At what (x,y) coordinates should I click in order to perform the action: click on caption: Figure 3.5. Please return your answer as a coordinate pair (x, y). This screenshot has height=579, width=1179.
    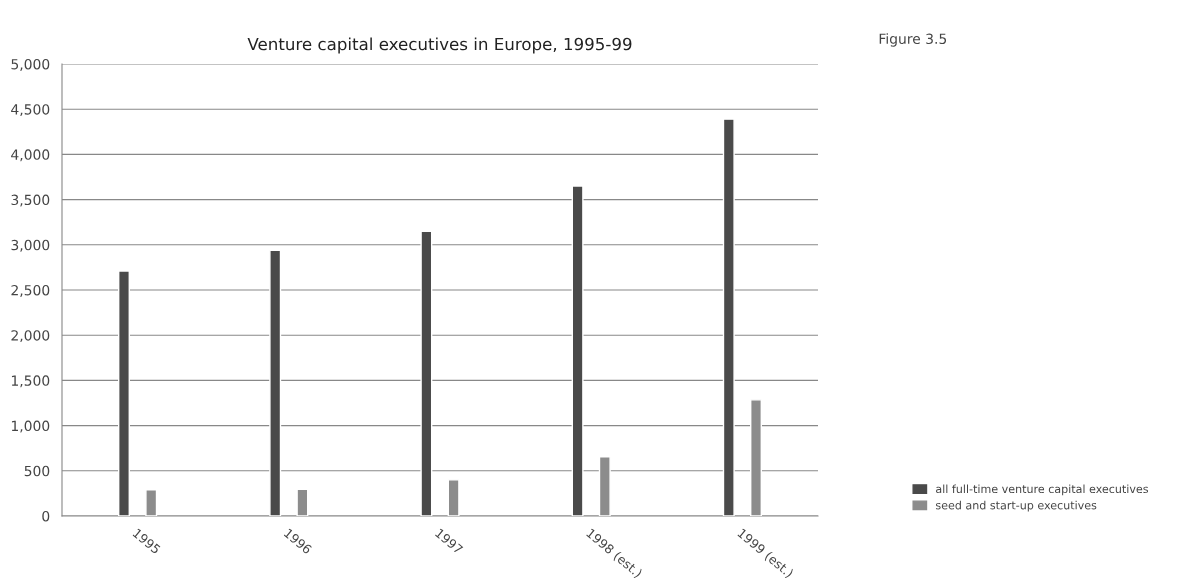
    Looking at the image, I should click on (913, 40).